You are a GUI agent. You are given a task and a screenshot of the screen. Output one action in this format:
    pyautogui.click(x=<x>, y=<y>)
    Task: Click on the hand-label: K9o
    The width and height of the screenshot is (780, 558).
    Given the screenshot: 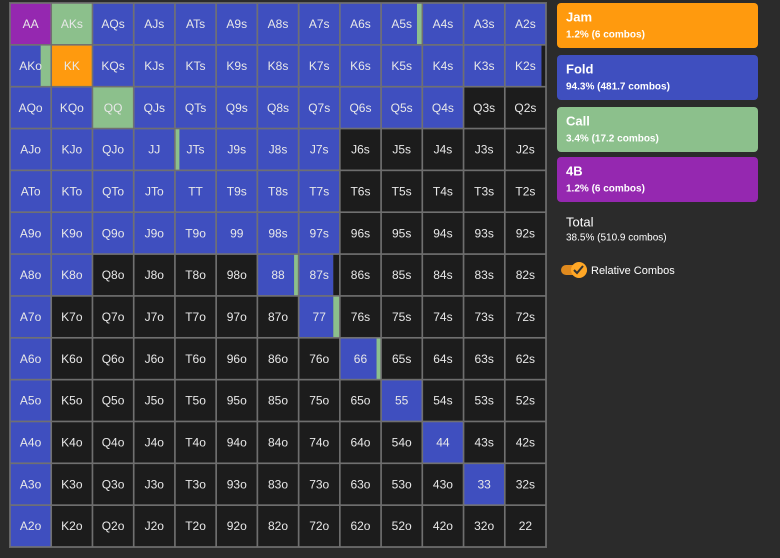 What is the action you would take?
    pyautogui.click(x=72, y=233)
    